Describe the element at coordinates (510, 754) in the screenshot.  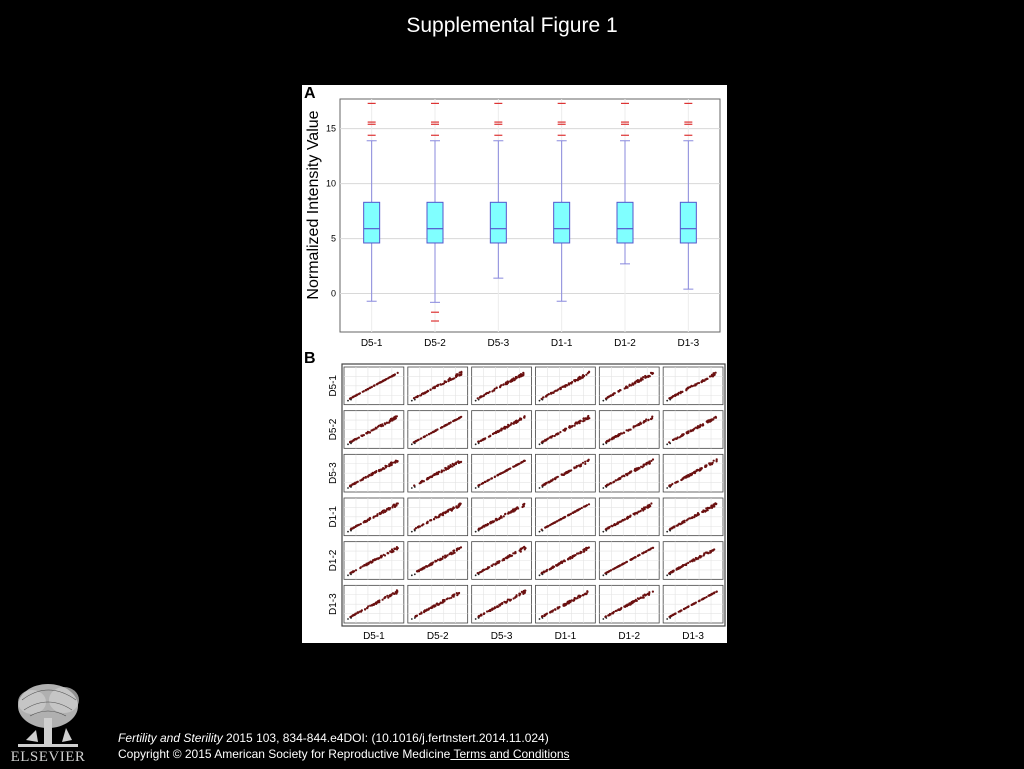
I see `terms-and-conditions-link: Terms and Conditions` at that location.